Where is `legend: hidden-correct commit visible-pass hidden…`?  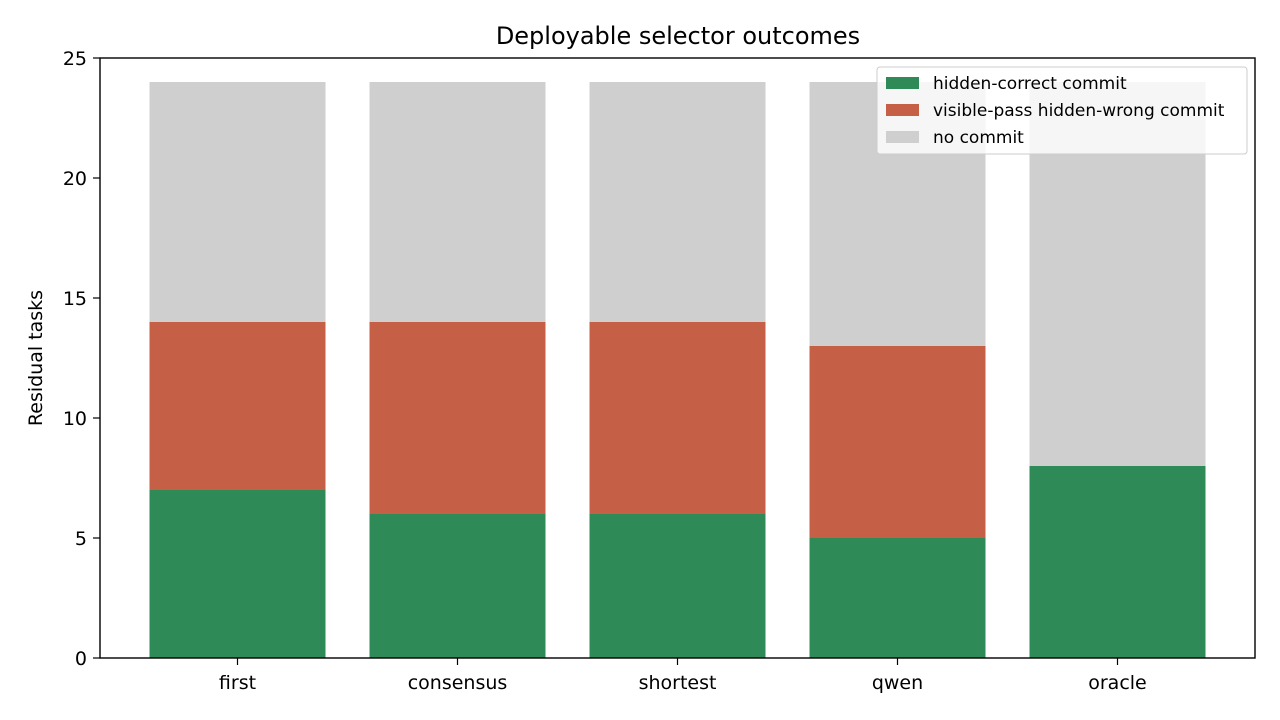
legend: hidden-correct commit visible-pass hidden… is located at coordinates (1062, 110).